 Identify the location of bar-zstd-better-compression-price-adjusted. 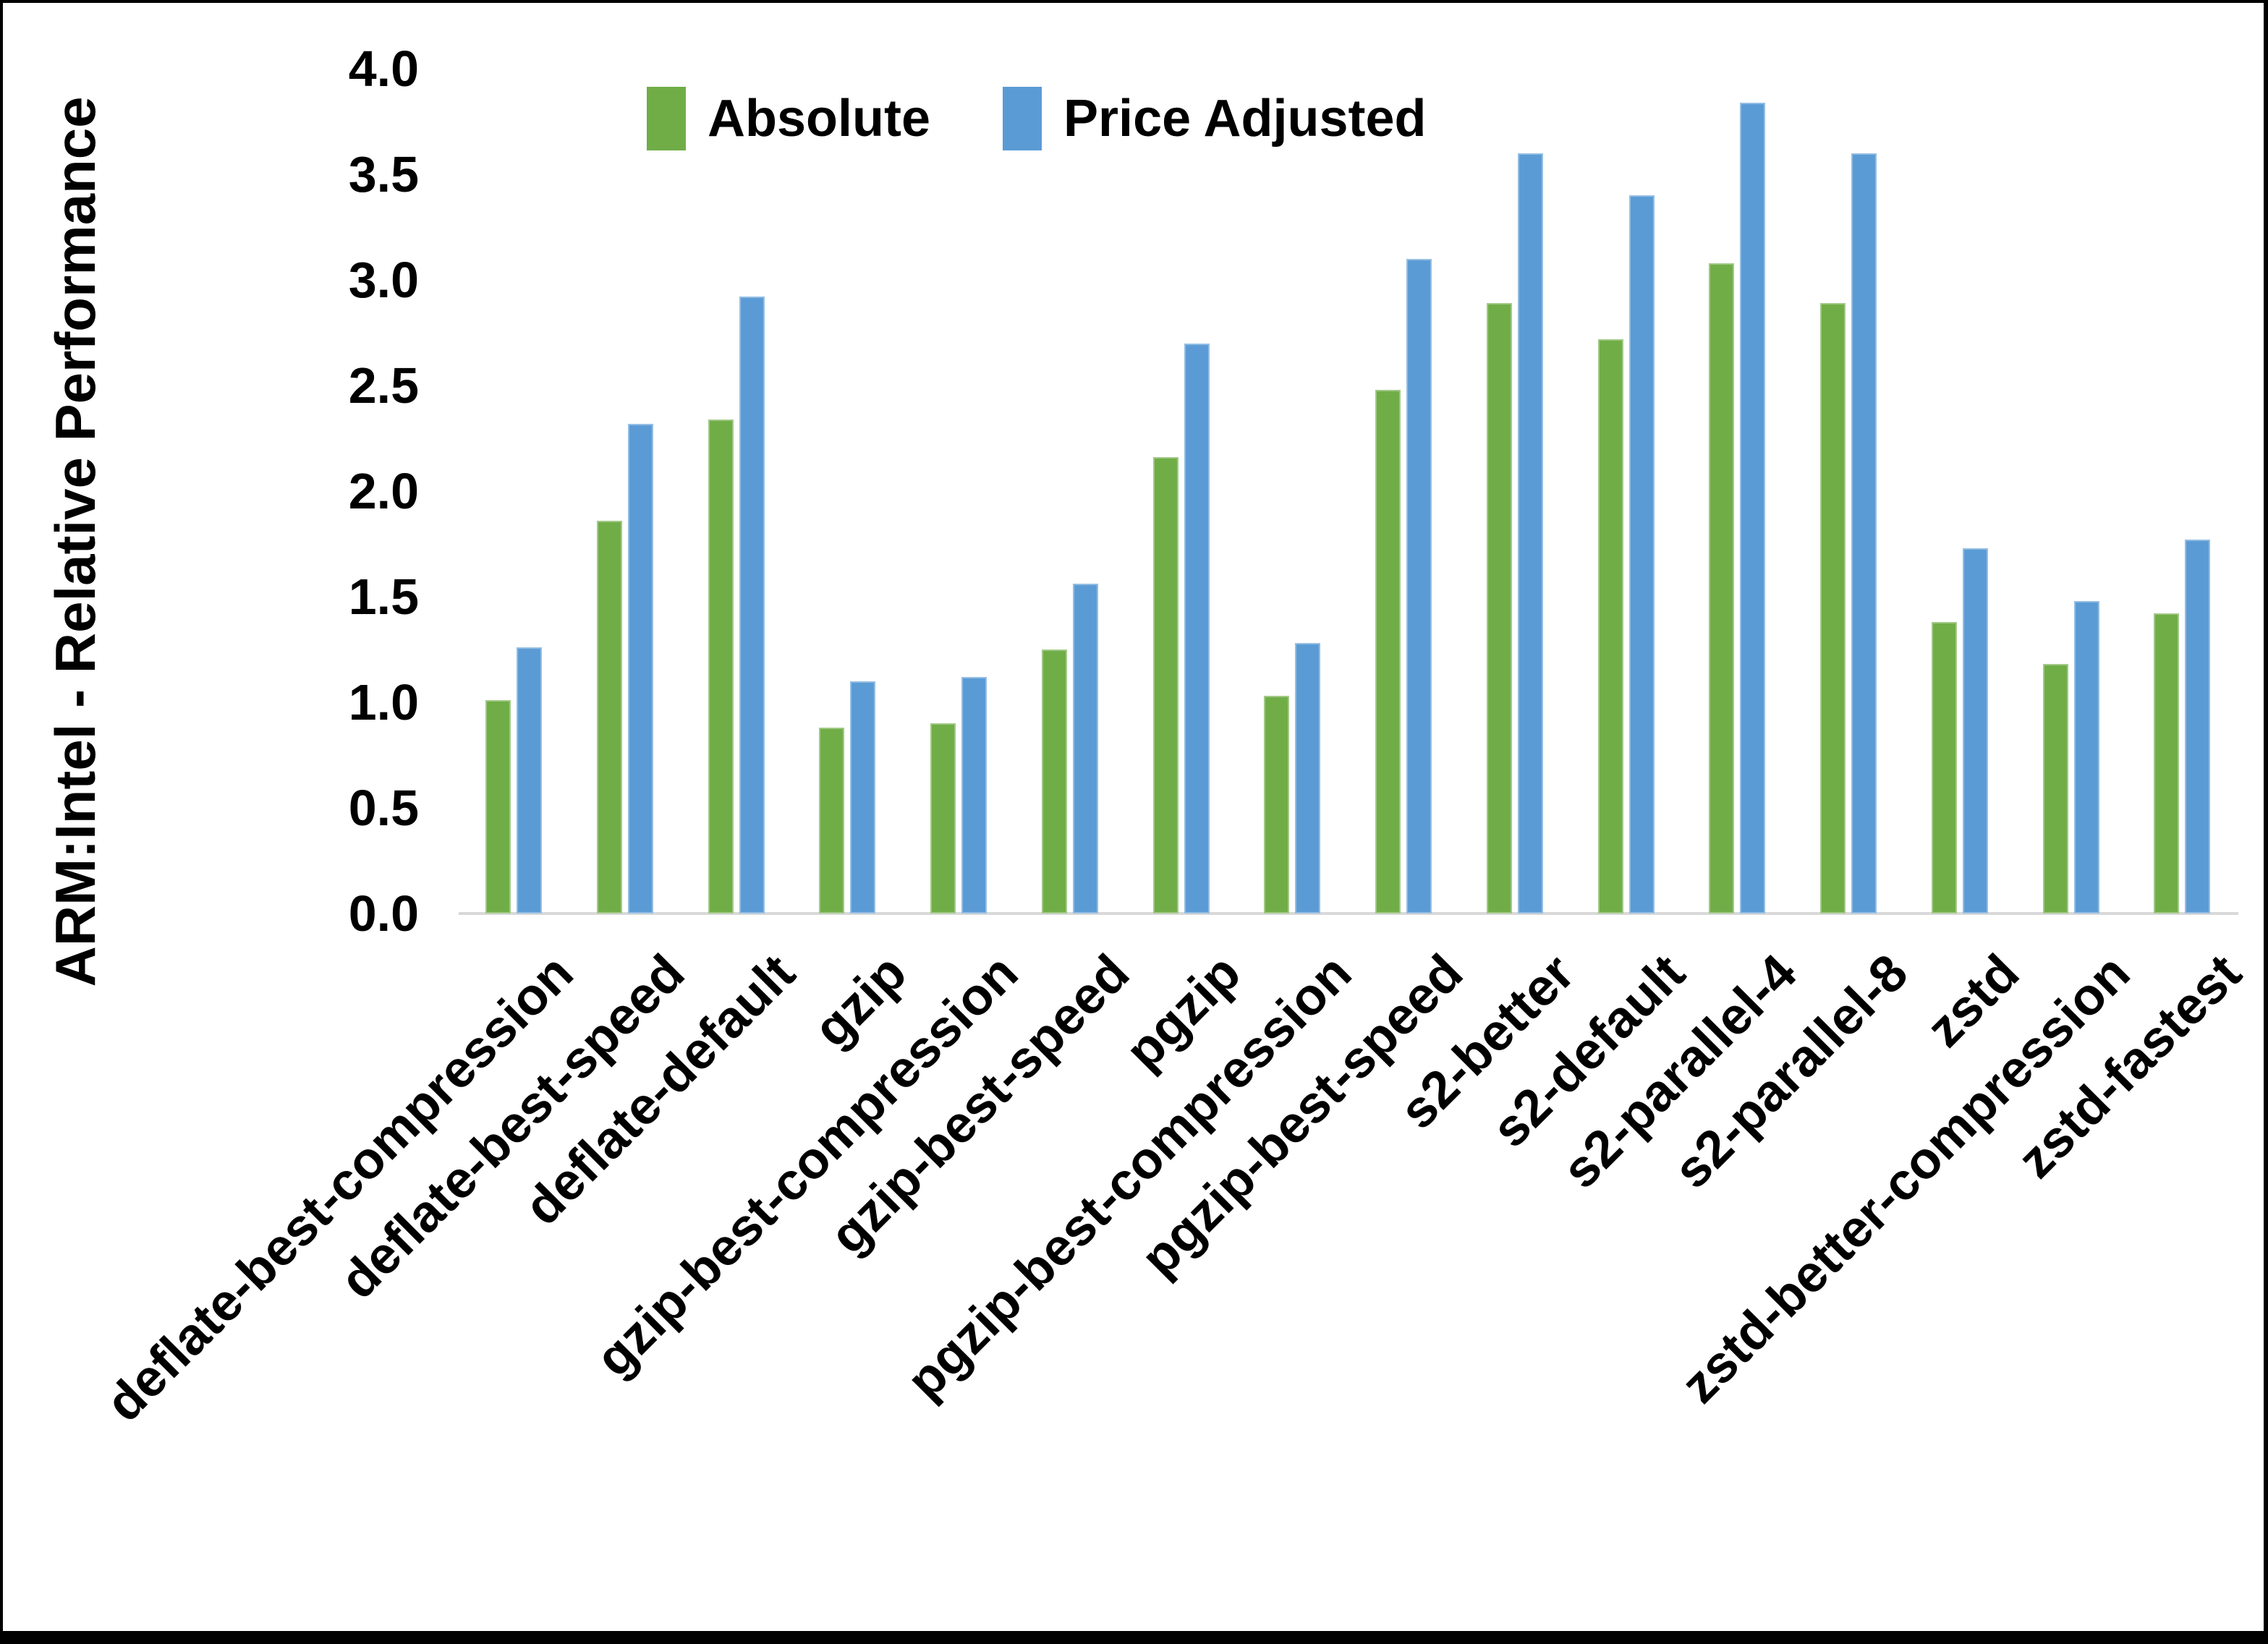
(2086, 757).